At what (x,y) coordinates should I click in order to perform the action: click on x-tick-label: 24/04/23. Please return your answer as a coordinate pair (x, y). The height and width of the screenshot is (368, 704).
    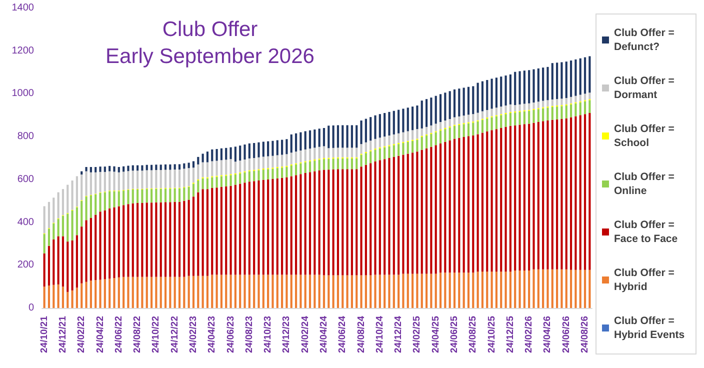
    Looking at the image, I should click on (212, 334).